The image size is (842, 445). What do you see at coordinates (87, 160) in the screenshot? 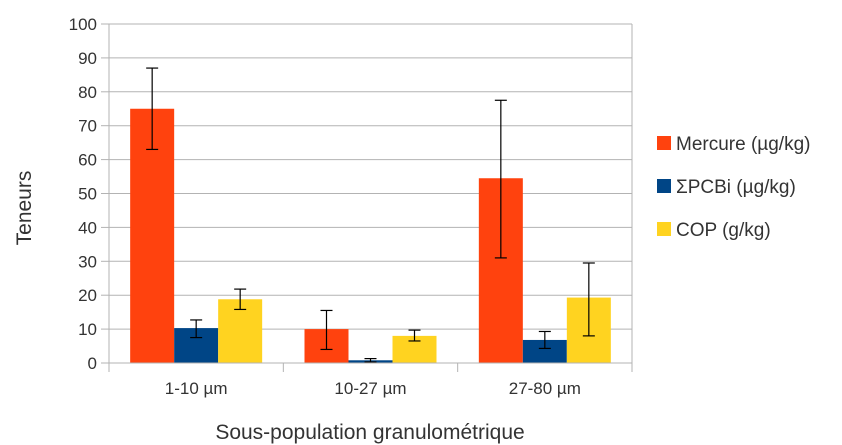
I see `y-tick-label: 60` at bounding box center [87, 160].